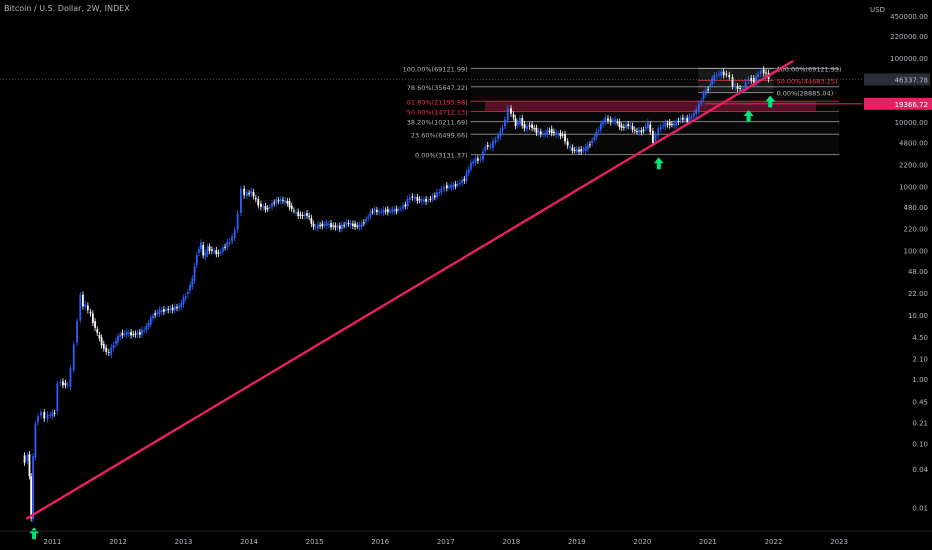  I want to click on y-tick-label: 450000.00, so click(909, 17).